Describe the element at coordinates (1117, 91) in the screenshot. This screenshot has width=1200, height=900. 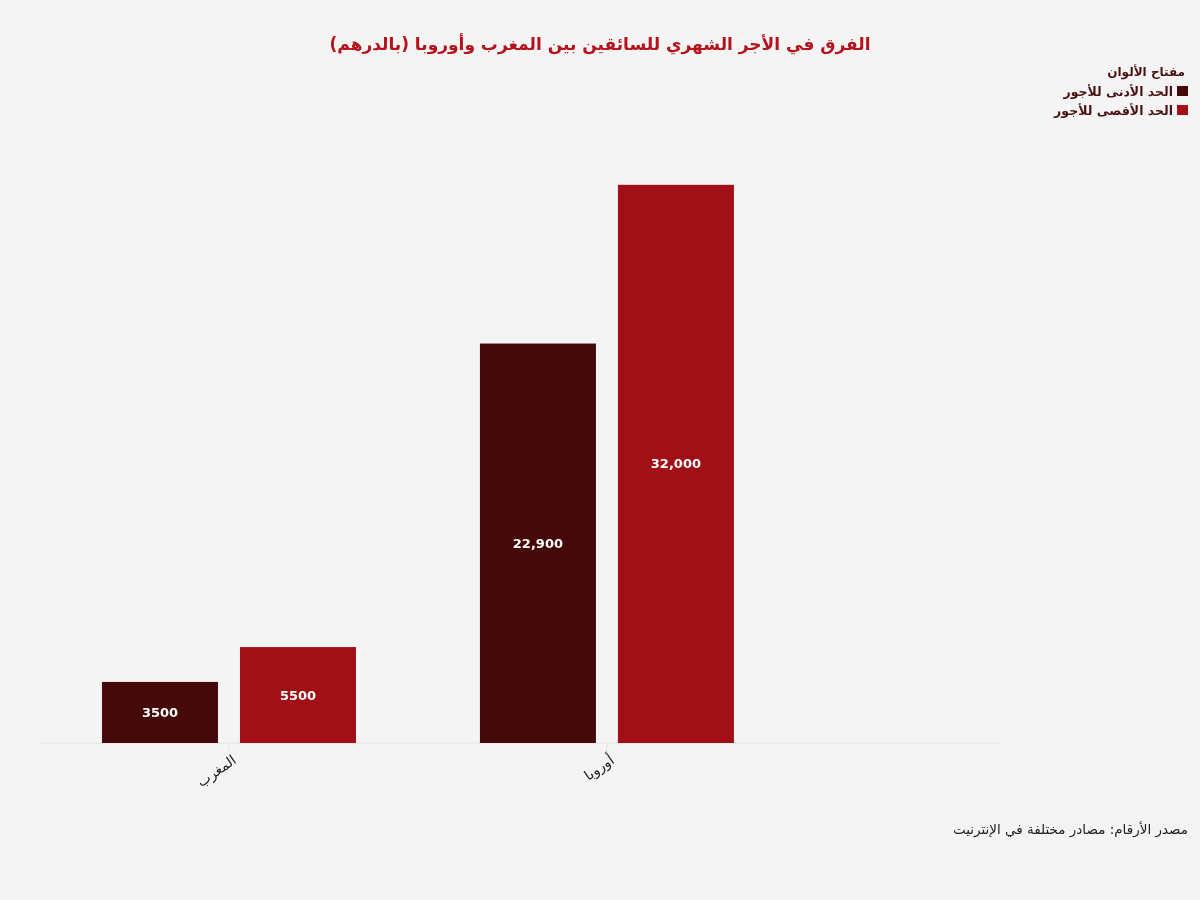
I see `legend-label: الحد الأدنى للأجور` at that location.